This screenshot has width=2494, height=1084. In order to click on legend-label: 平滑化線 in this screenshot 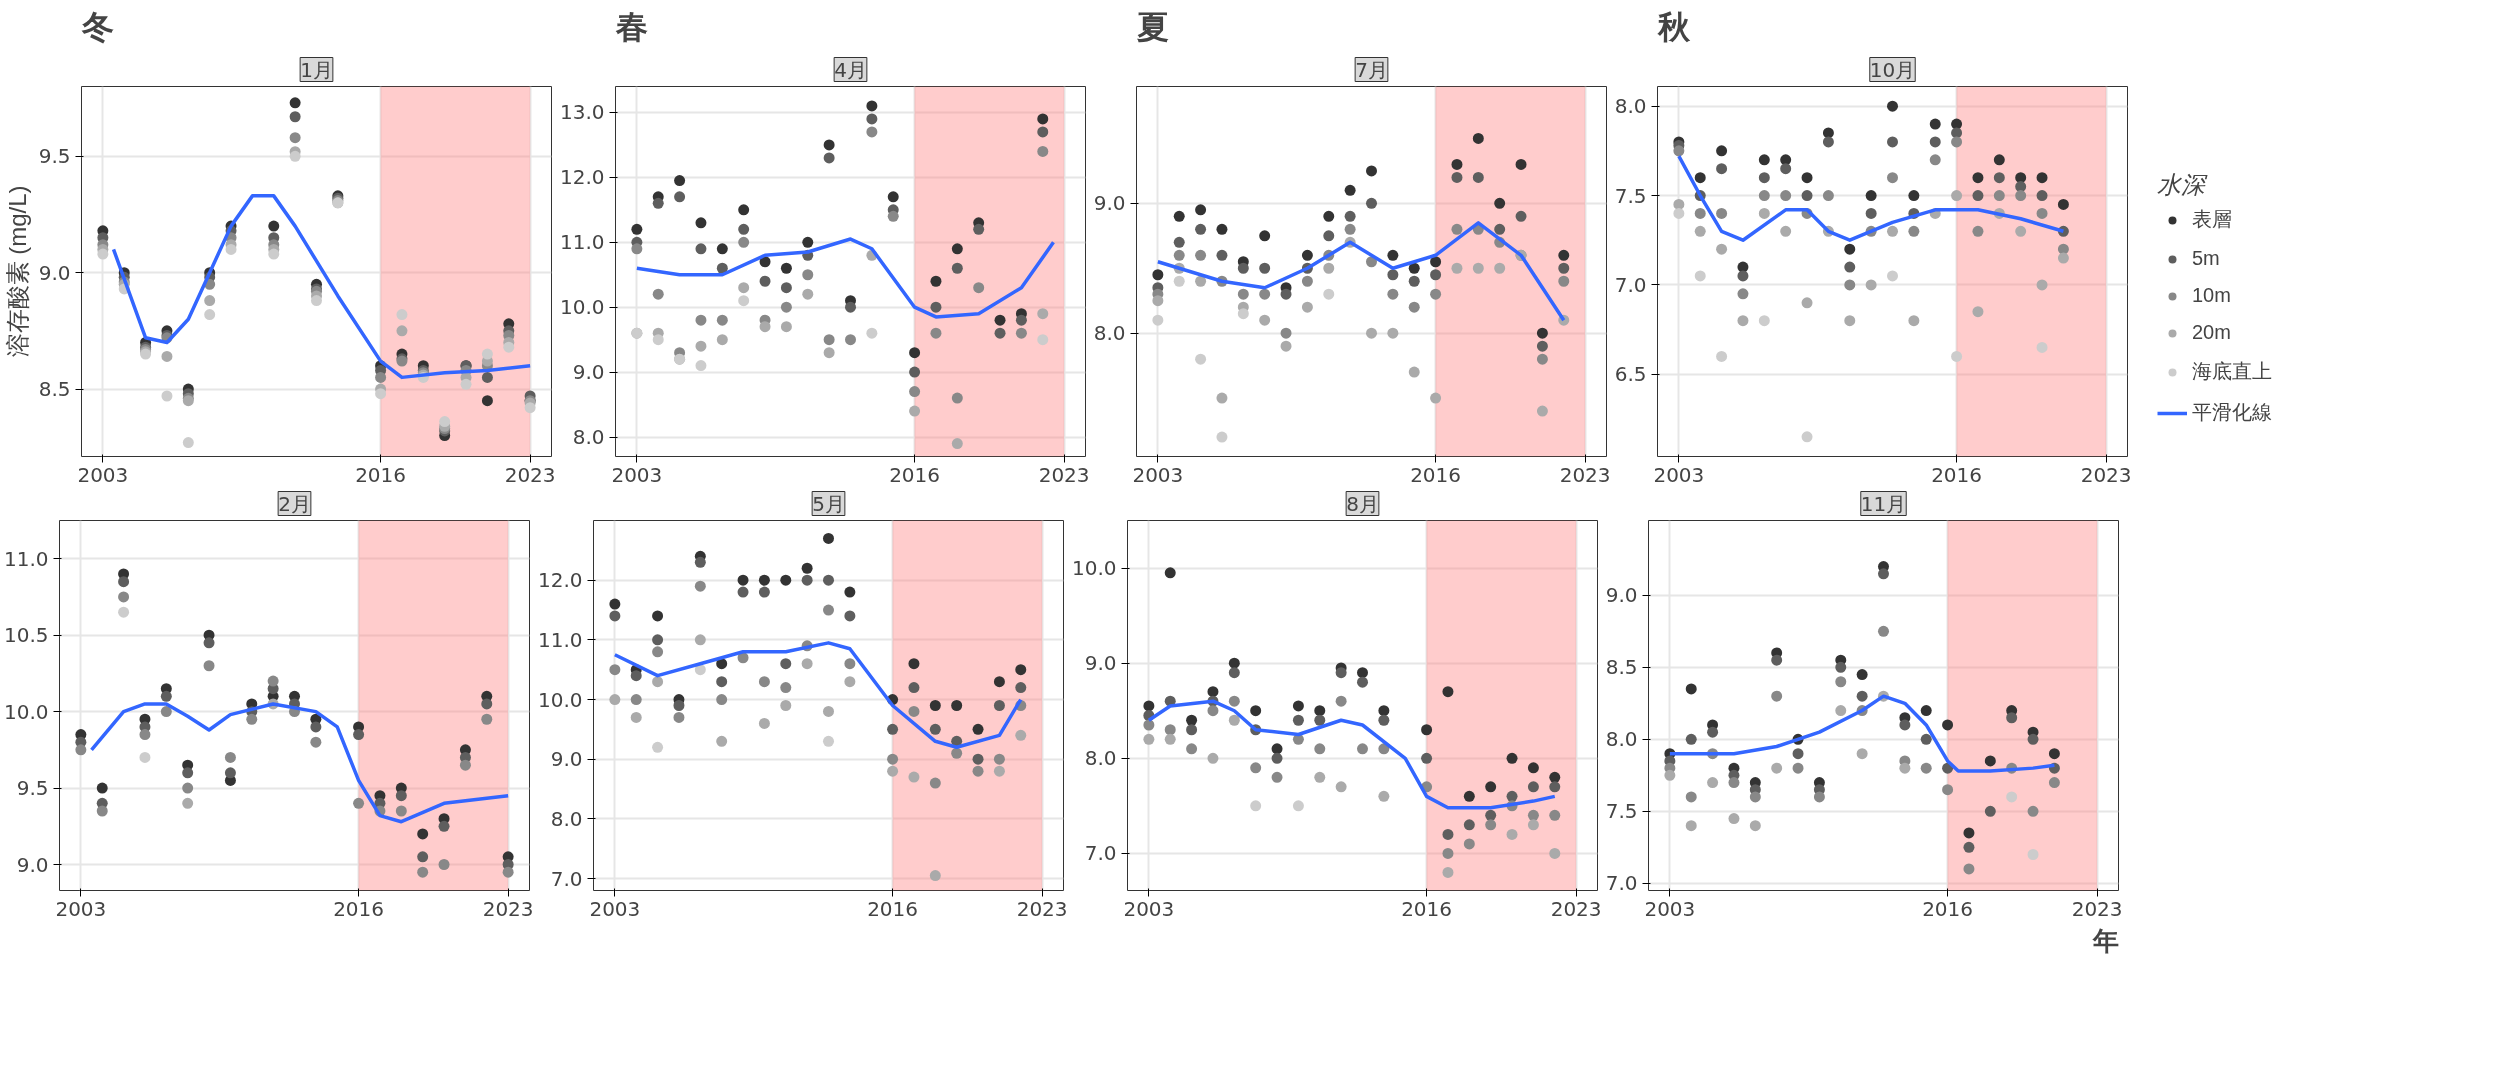, I will do `click(2232, 412)`.